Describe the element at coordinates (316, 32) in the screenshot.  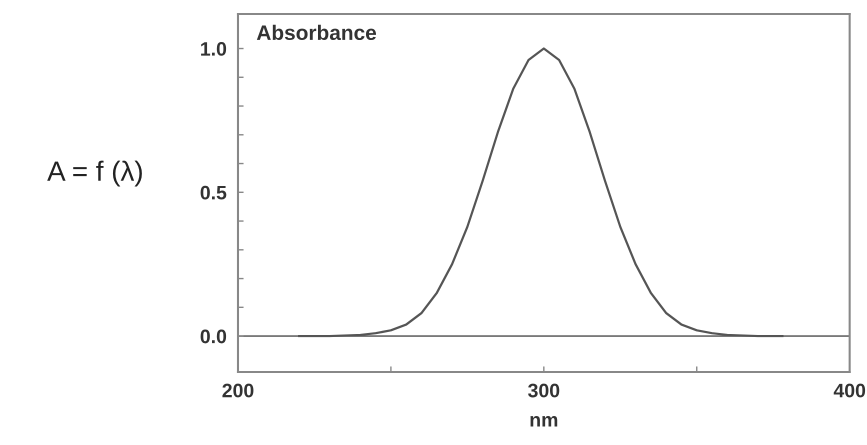
I see `annotation: Absorbance` at that location.